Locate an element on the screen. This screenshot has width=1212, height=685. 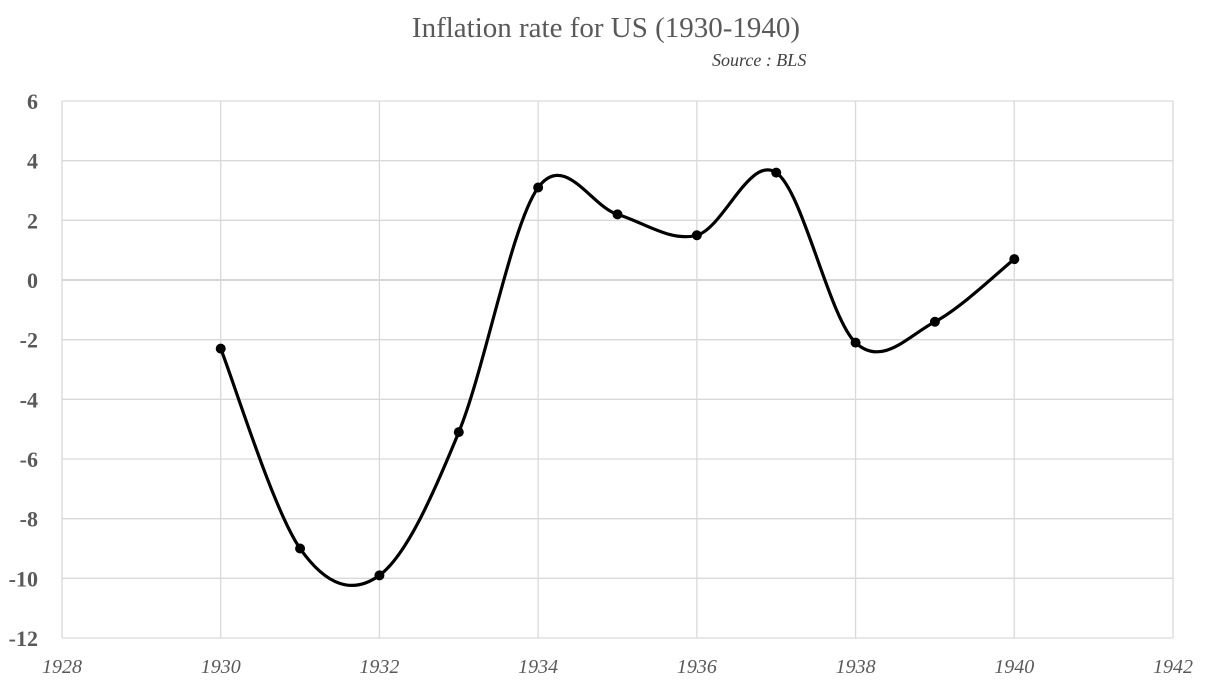
chart-title: Inflation rate for US (1930-1940) is located at coordinates (606, 28).